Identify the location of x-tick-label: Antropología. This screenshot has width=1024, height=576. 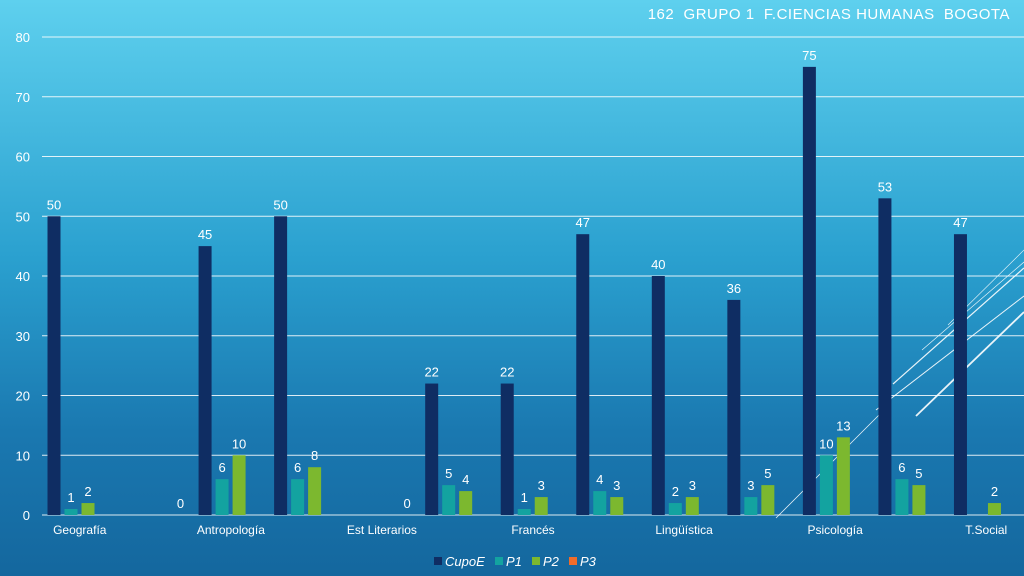
(231, 530).